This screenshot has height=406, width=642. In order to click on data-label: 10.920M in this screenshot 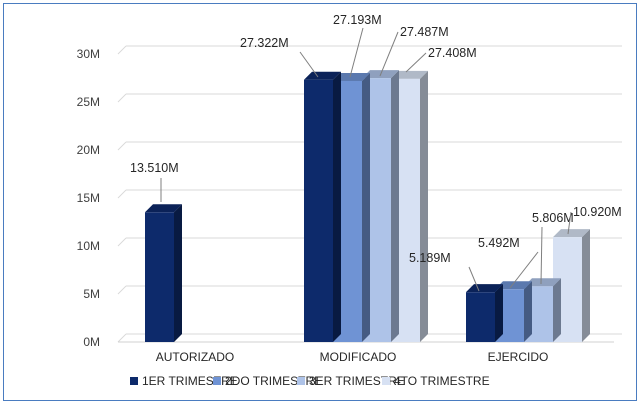, I will do `click(594, 220)`.